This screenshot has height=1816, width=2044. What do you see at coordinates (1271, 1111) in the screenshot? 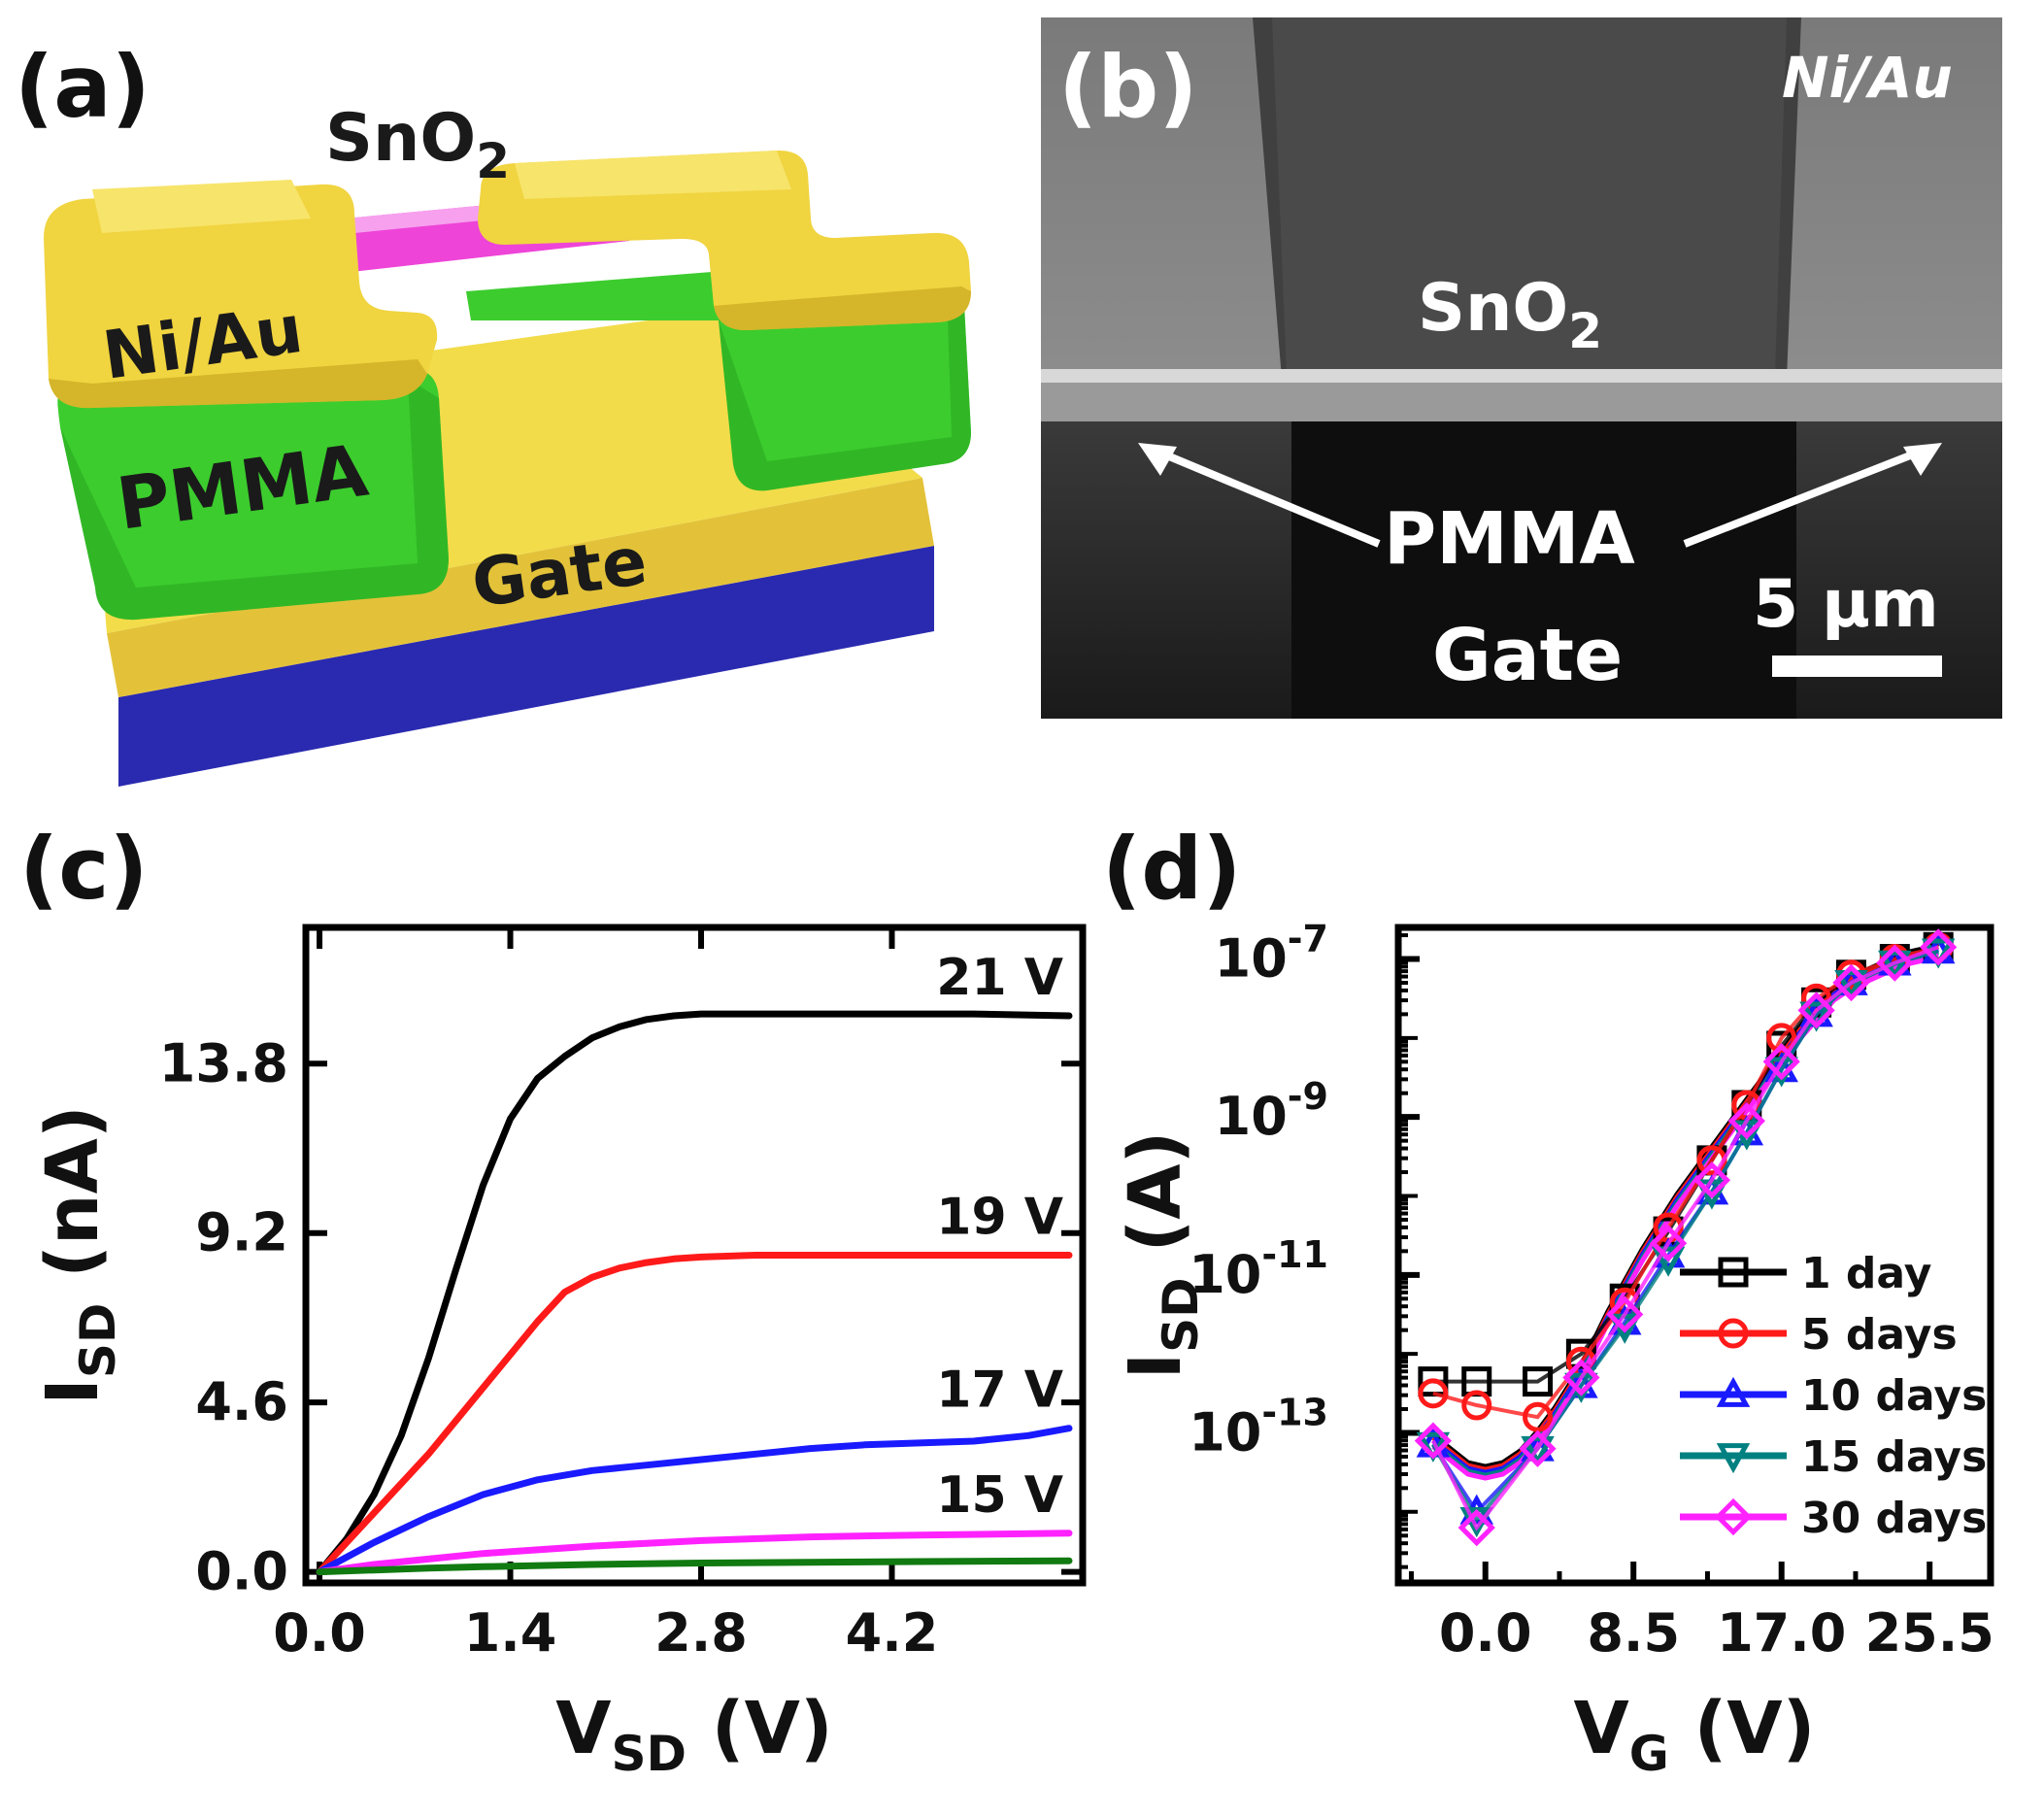
I see `y-tick-label: 10⁻⁹` at bounding box center [1271, 1111].